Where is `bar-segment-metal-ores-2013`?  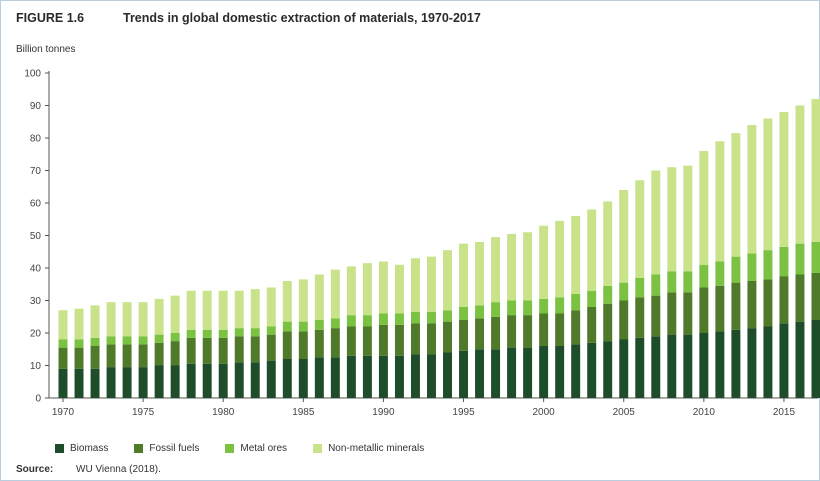
bar-segment-metal-ores-2013 is located at coordinates (752, 267).